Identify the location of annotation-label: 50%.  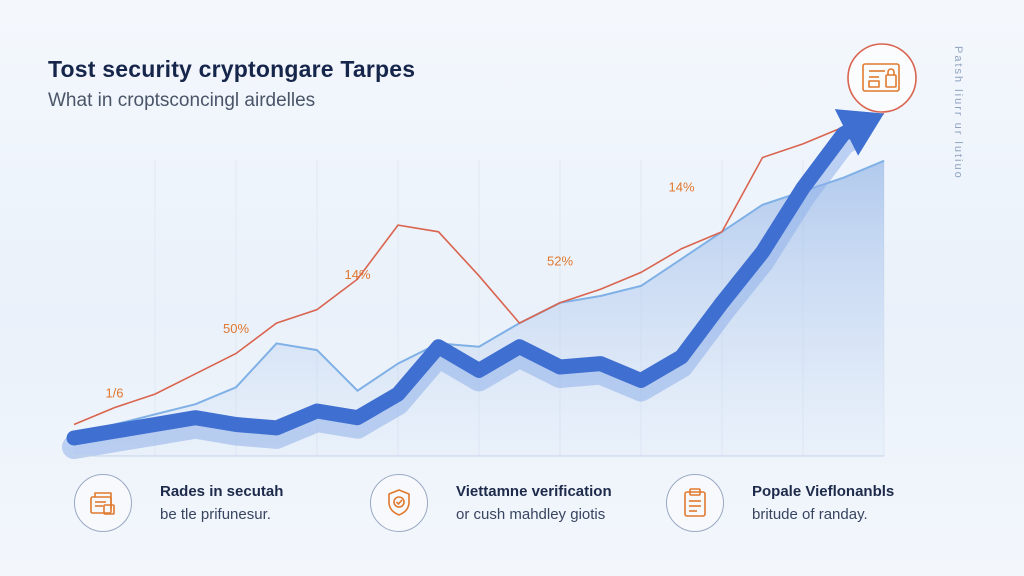
(236, 328).